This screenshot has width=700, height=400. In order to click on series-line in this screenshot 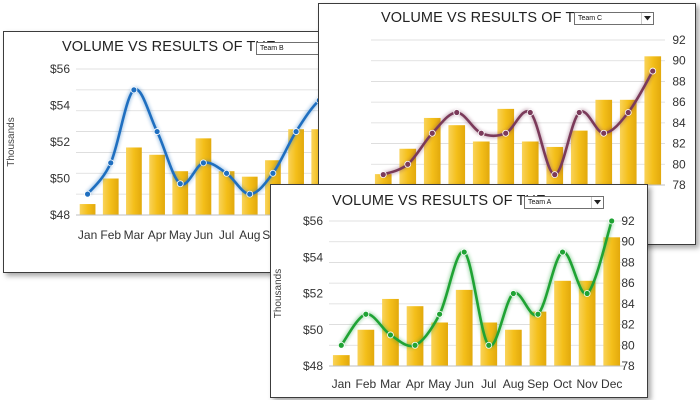, I will do `click(215, 142)`.